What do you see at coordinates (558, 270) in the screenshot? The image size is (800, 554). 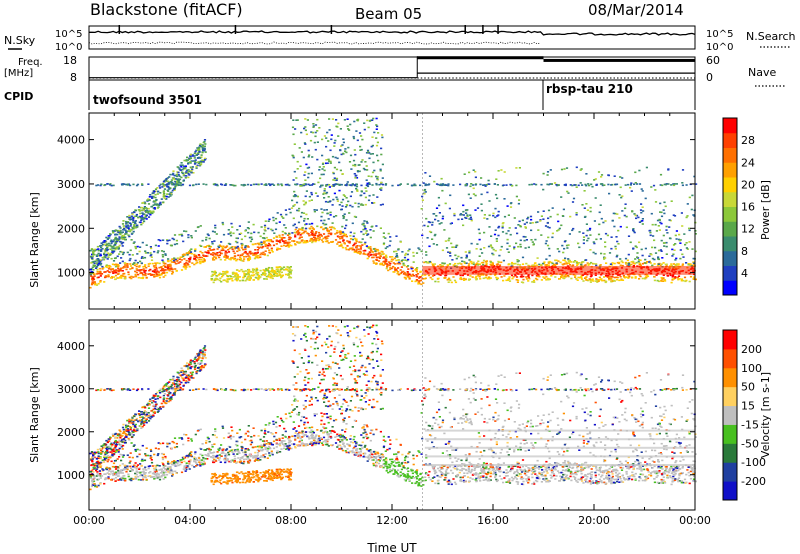 I see `power-late-band` at bounding box center [558, 270].